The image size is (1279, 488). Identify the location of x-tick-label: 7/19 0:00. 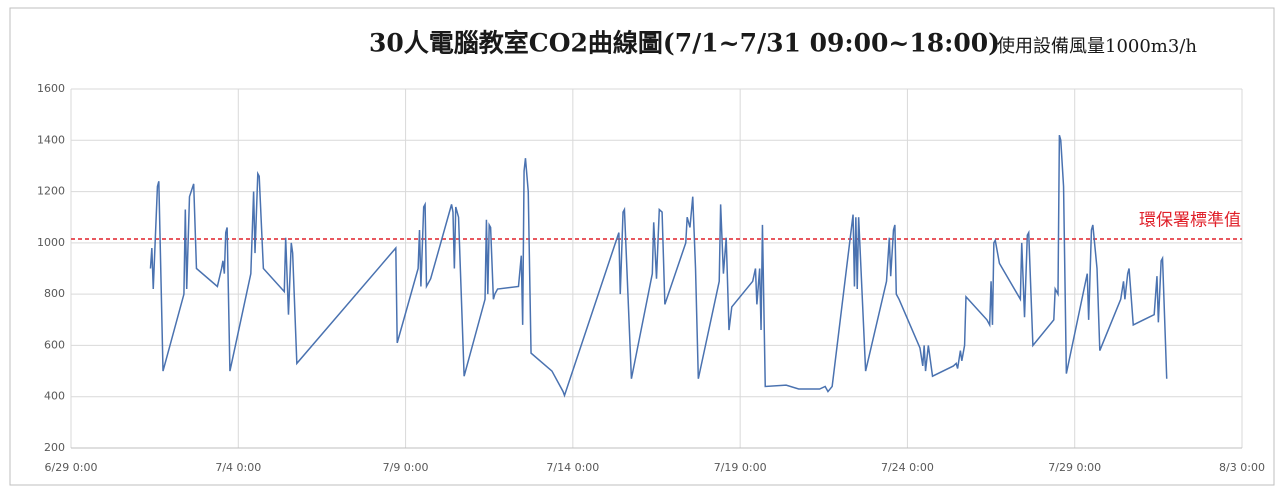
(740, 467).